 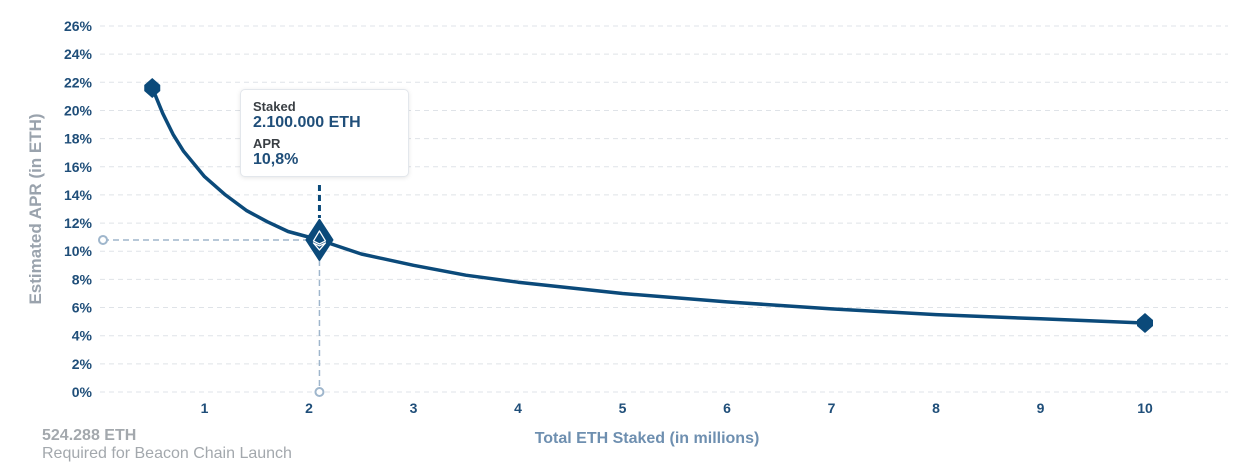 What do you see at coordinates (78, 251) in the screenshot?
I see `y-tick-label: 10%` at bounding box center [78, 251].